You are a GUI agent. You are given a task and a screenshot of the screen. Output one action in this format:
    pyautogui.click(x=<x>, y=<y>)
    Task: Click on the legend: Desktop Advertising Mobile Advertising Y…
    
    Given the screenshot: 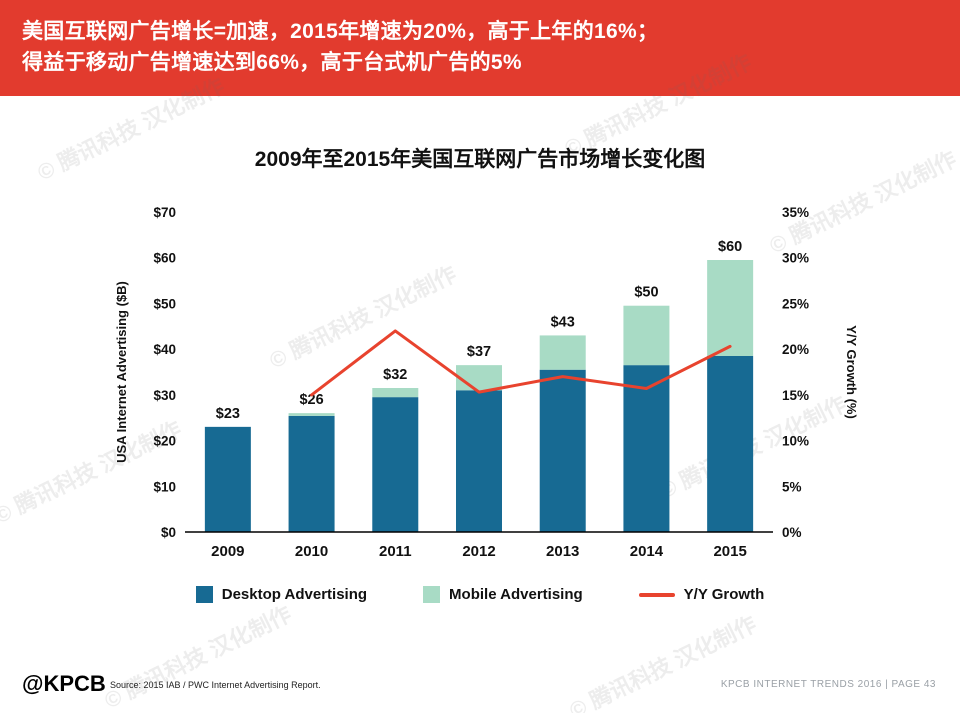 What is the action you would take?
    pyautogui.click(x=480, y=594)
    